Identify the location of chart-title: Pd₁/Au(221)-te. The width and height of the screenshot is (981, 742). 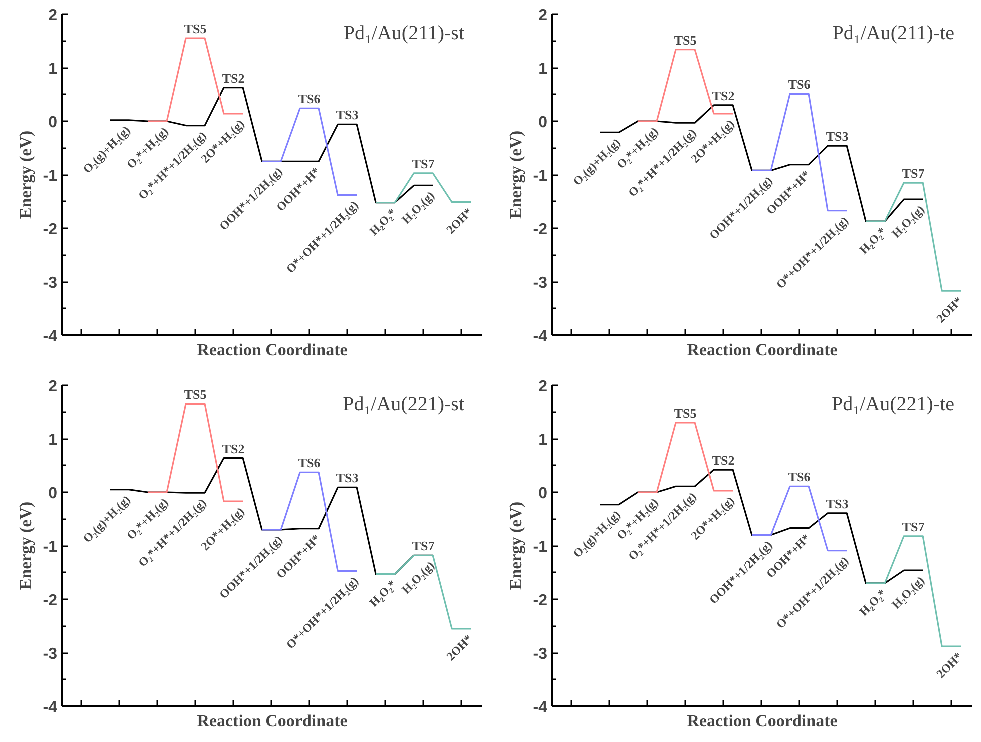
(893, 405).